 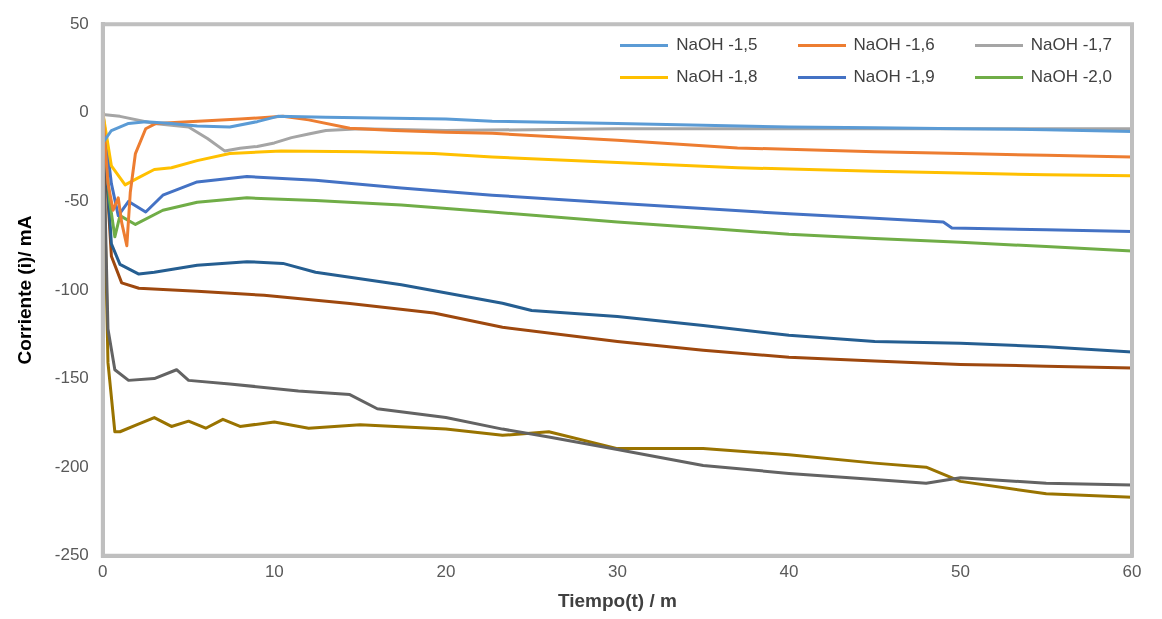 I want to click on x-tick-label: 30, so click(x=617, y=571).